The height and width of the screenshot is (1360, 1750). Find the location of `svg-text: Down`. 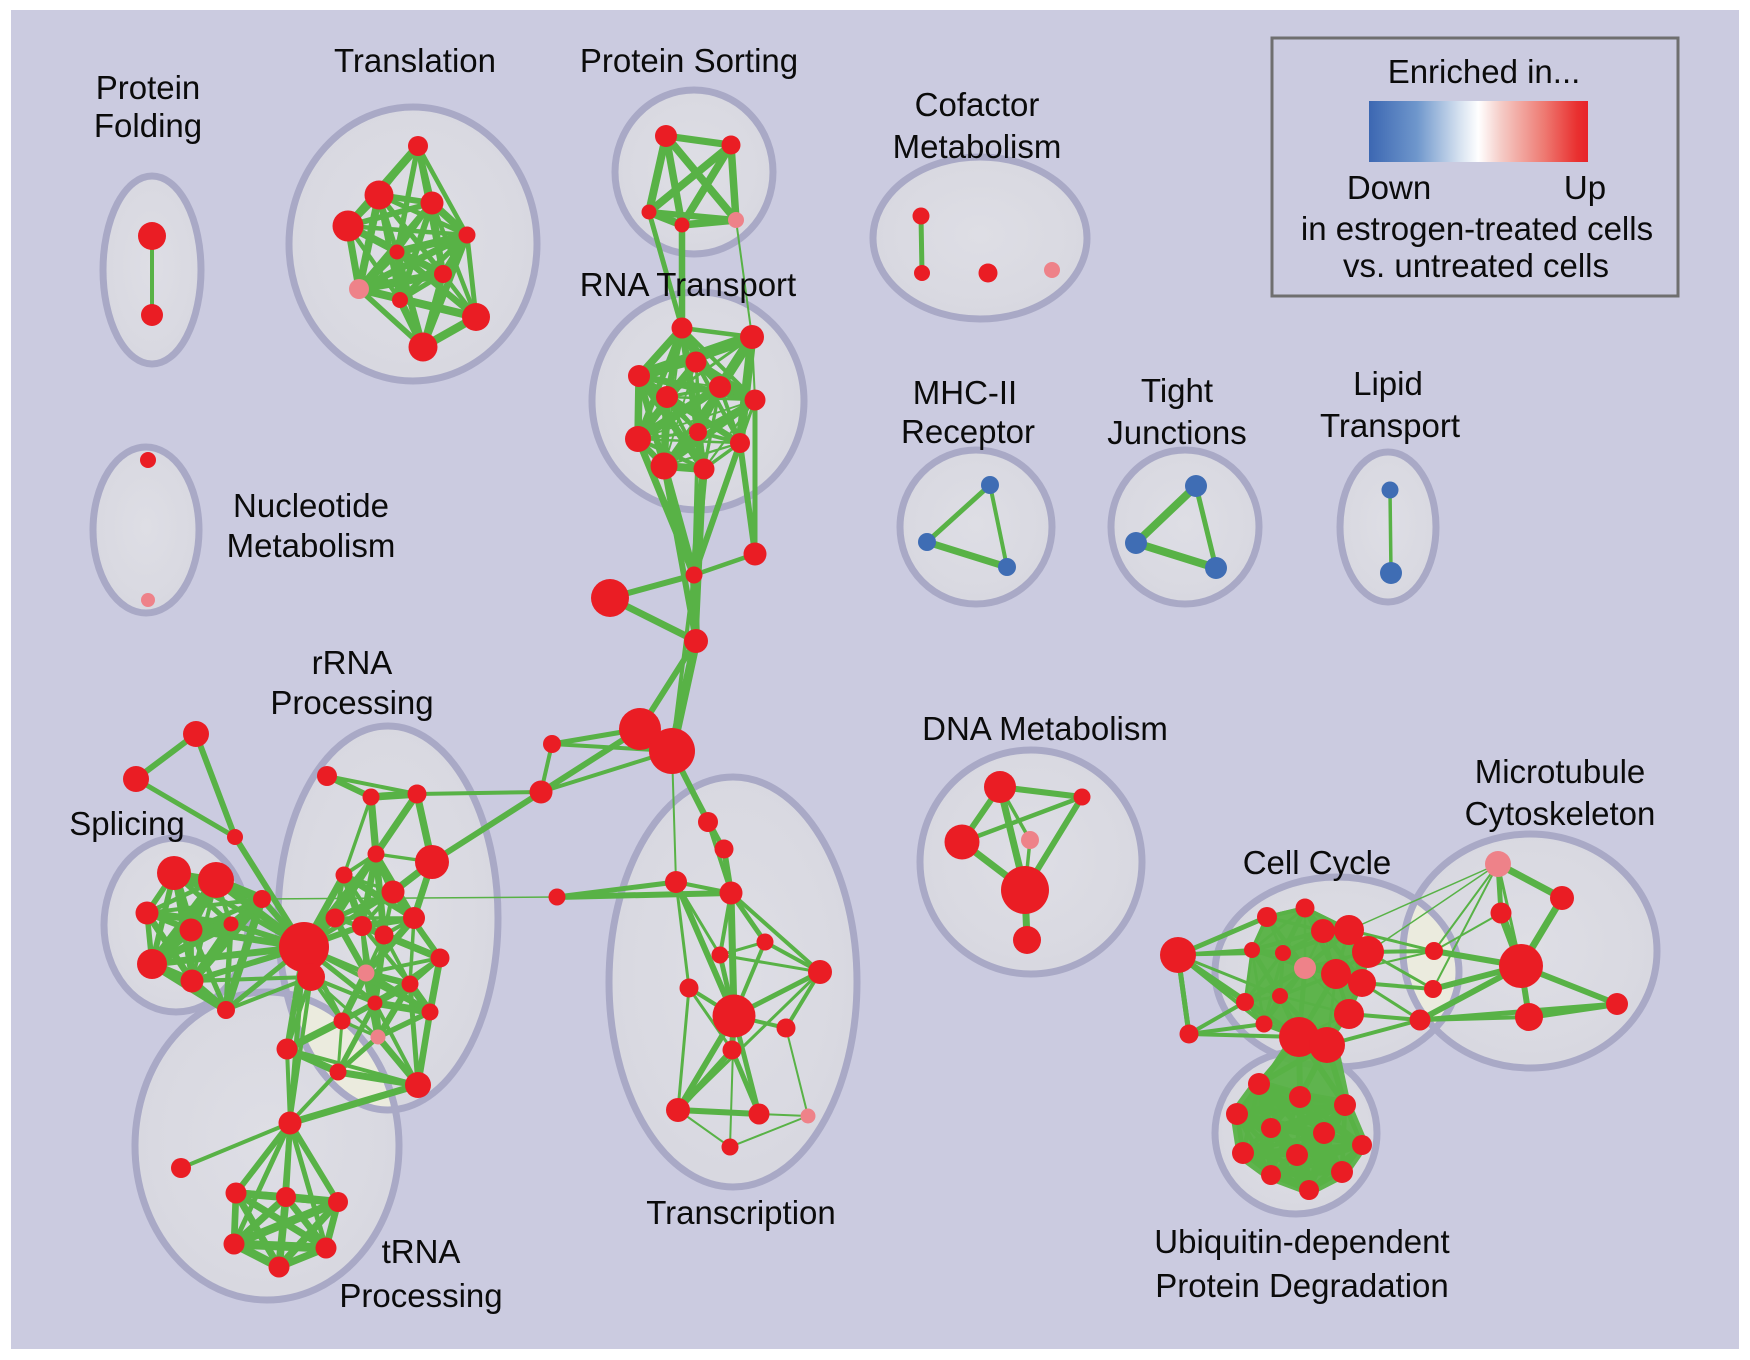

svg-text: Down is located at coordinates (1389, 187).